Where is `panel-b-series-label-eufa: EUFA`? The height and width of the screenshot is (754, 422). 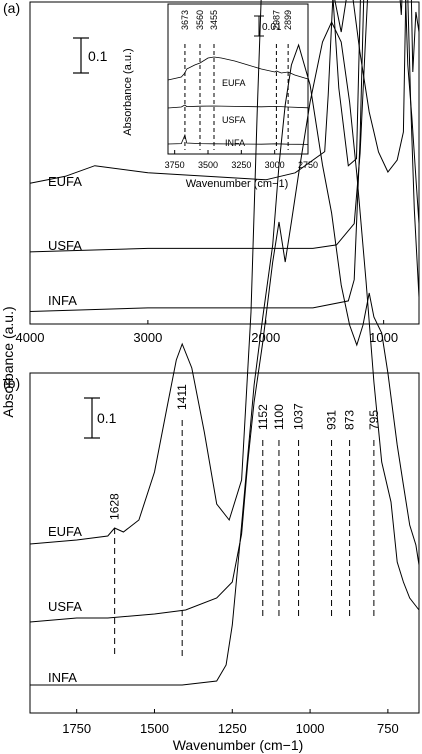 panel-b-series-label-eufa: EUFA is located at coordinates (65, 531).